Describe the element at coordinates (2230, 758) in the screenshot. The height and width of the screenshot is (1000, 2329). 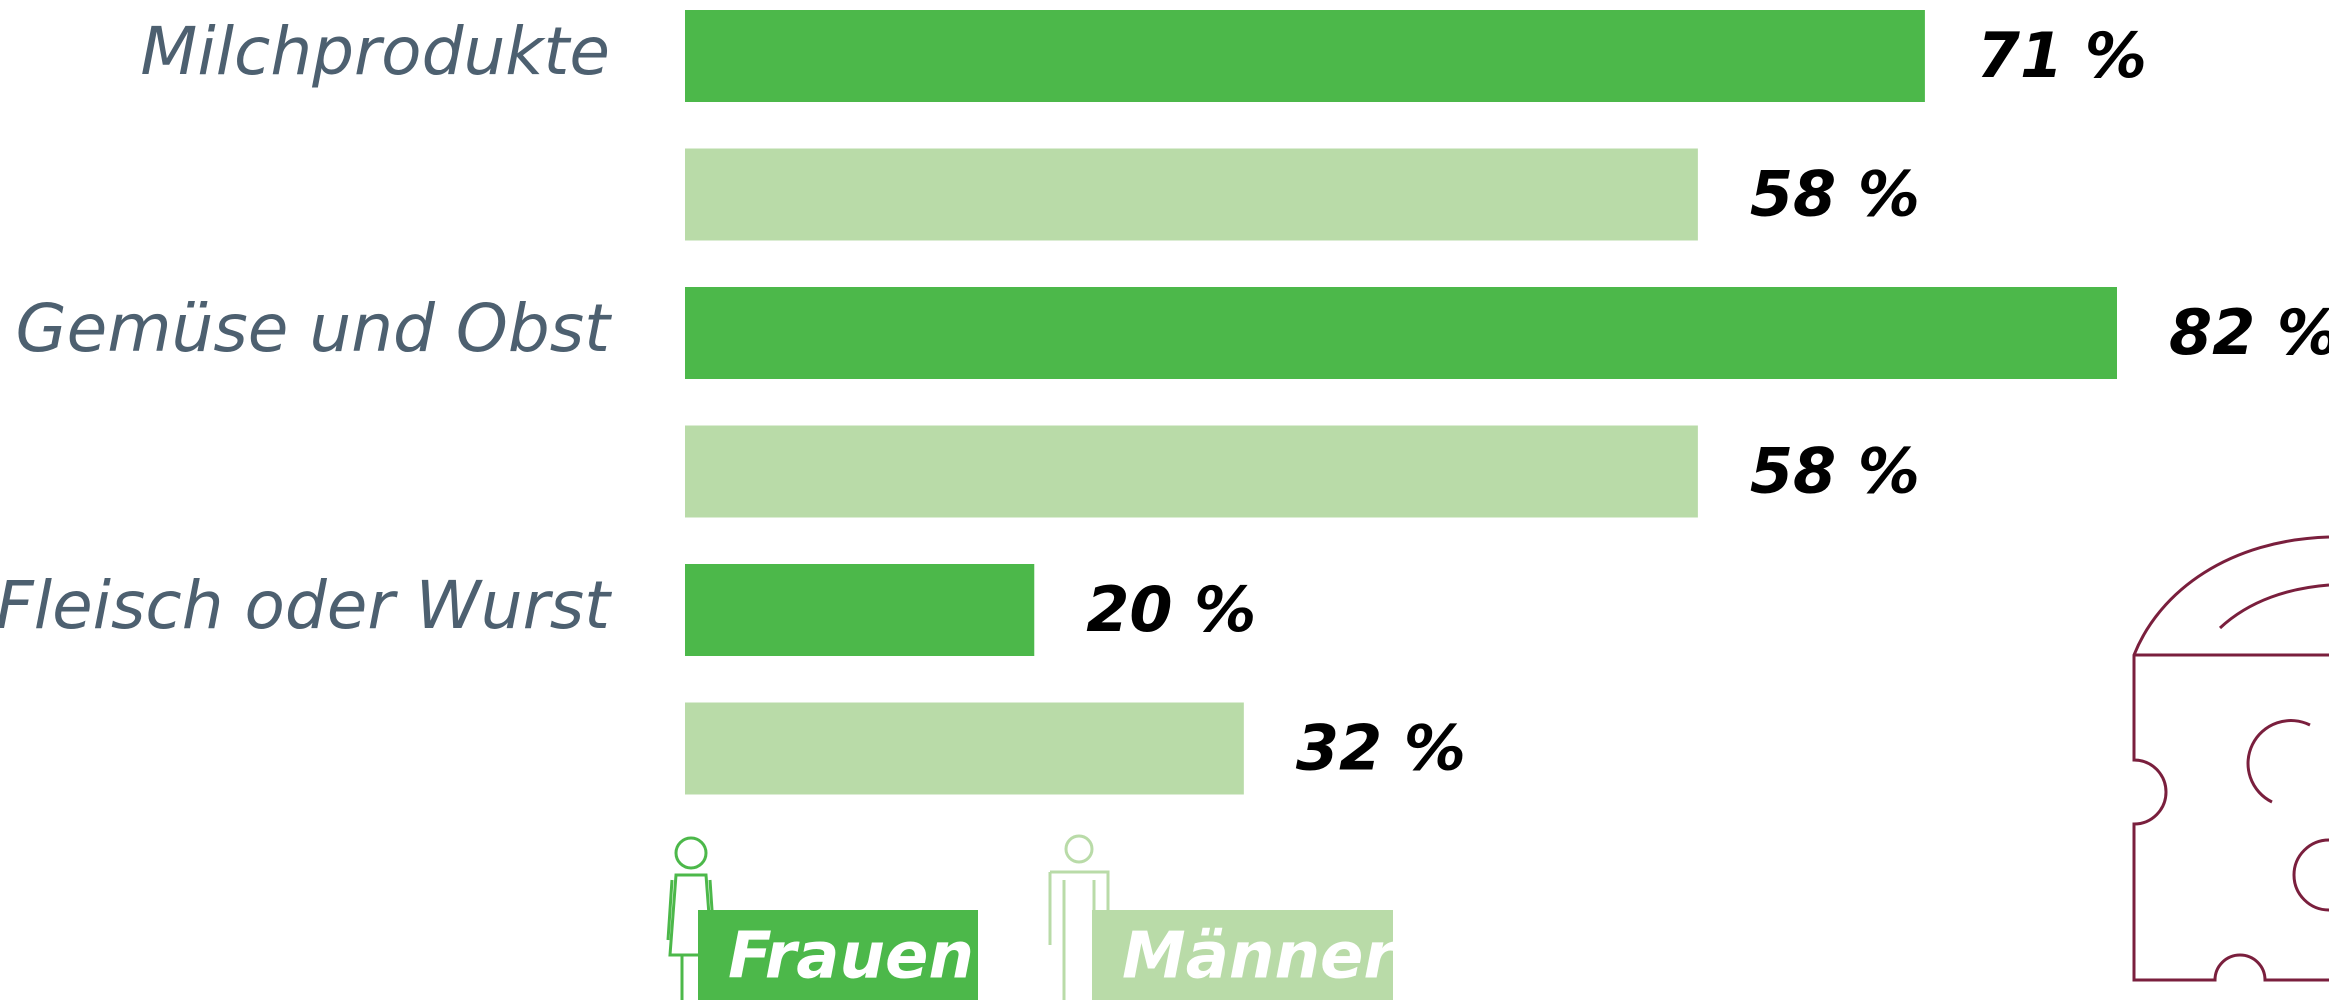
I see `cheese-icon` at that location.